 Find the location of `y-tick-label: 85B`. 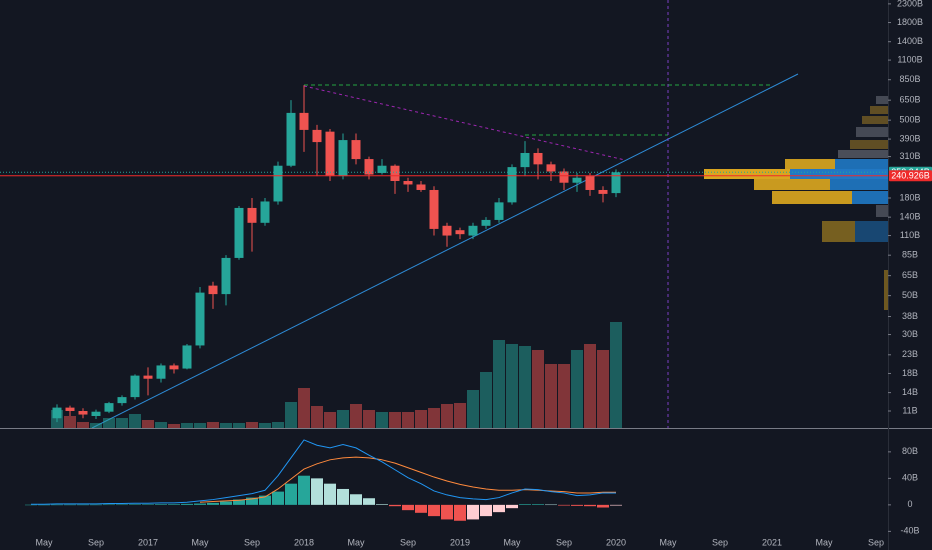

y-tick-label: 85B is located at coordinates (910, 255).